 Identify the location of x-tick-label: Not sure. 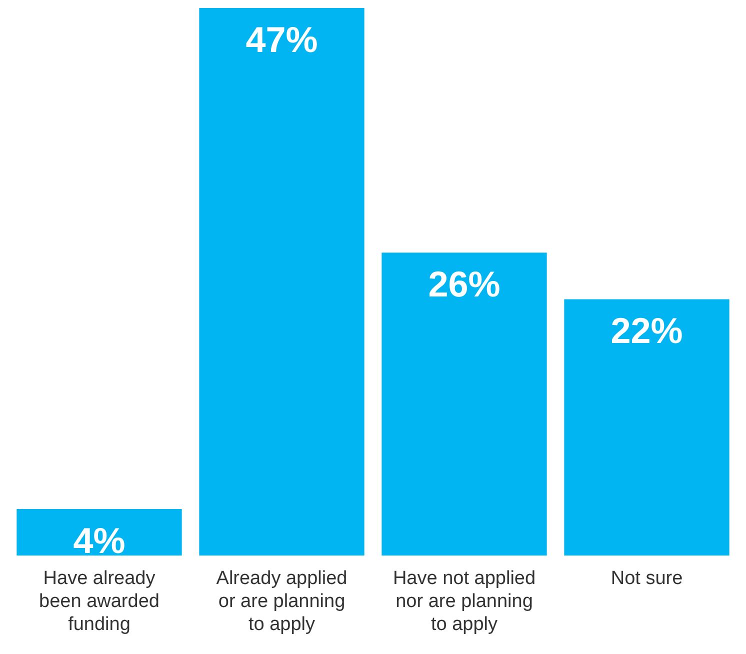
(646, 579).